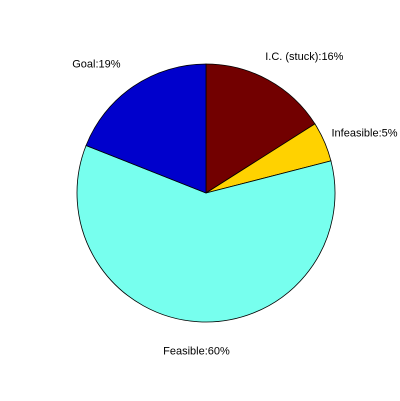 This screenshot has height=401, width=400. What do you see at coordinates (365, 134) in the screenshot?
I see `pie-slice-label-2: Infeasible:5%` at bounding box center [365, 134].